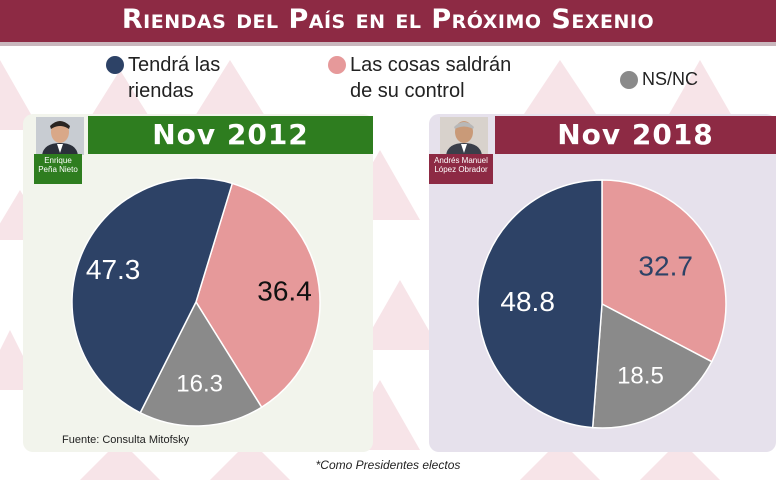 The height and width of the screenshot is (480, 776). Describe the element at coordinates (60, 136) in the screenshot. I see `avatar-pena-nieto` at that location.